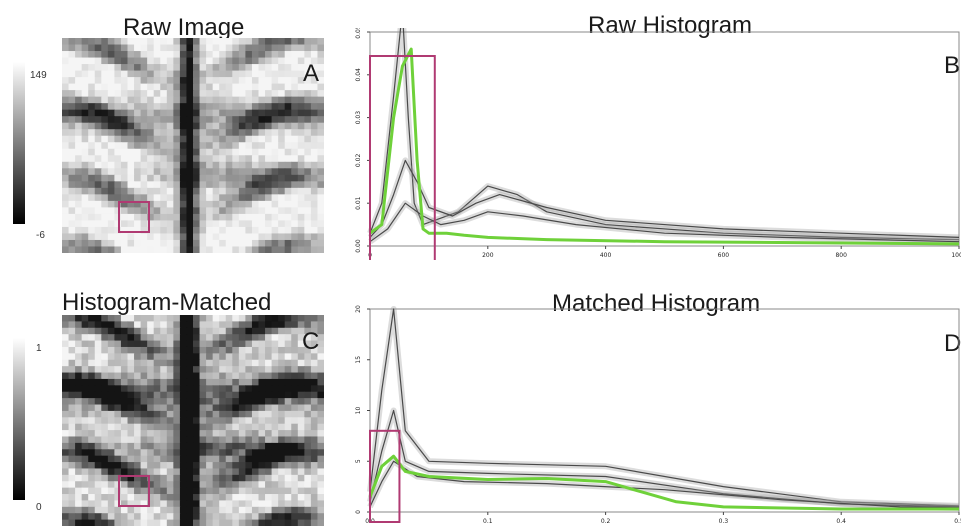  Describe the element at coordinates (40, 235) in the screenshot. I see `colorbar-a-min-label: -6` at that location.